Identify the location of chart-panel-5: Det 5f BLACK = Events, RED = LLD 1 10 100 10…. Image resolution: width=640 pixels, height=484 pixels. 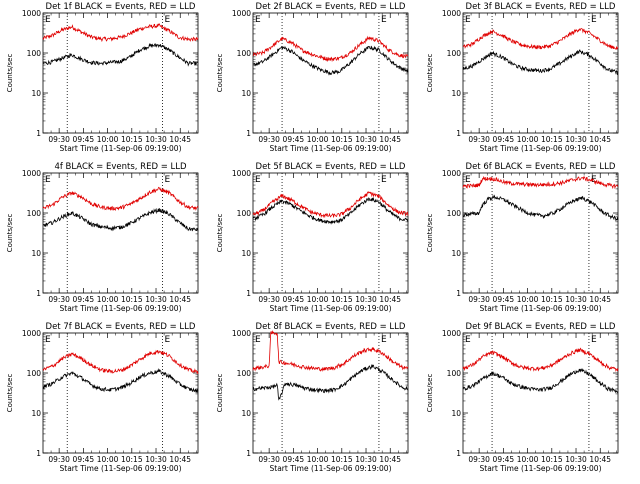
(312, 237).